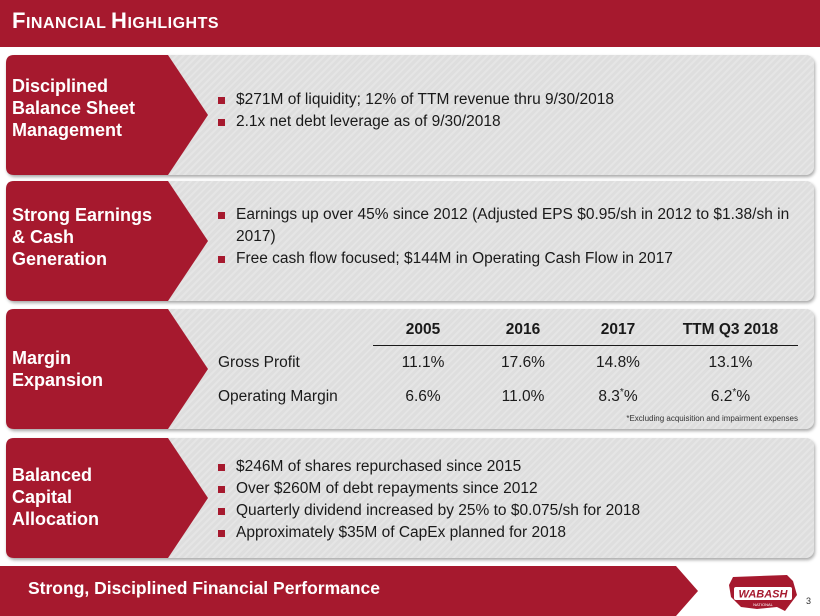 This screenshot has width=820, height=616. I want to click on table-row: Operating Margin 6.6% 11.0% 8.3*% 6.2*%, so click(508, 397).